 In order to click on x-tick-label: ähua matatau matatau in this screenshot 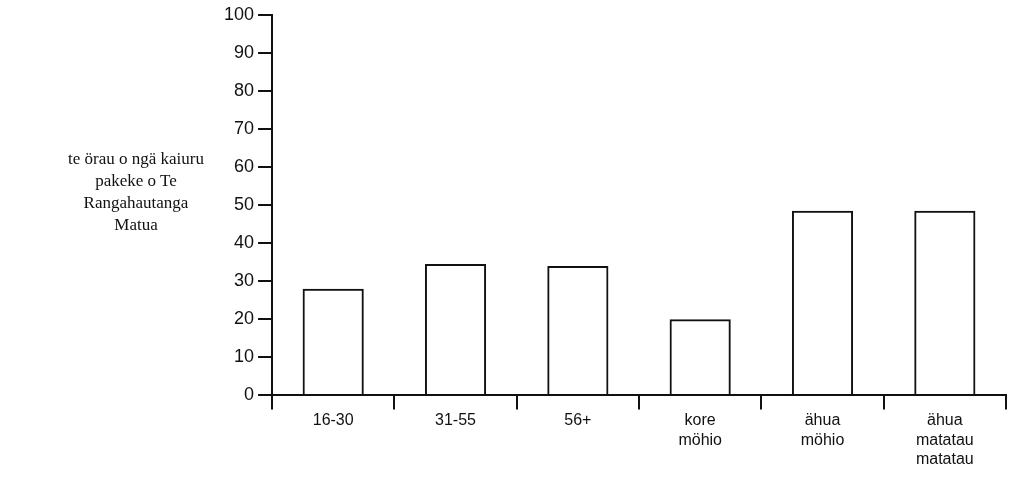, I will do `click(944, 439)`.